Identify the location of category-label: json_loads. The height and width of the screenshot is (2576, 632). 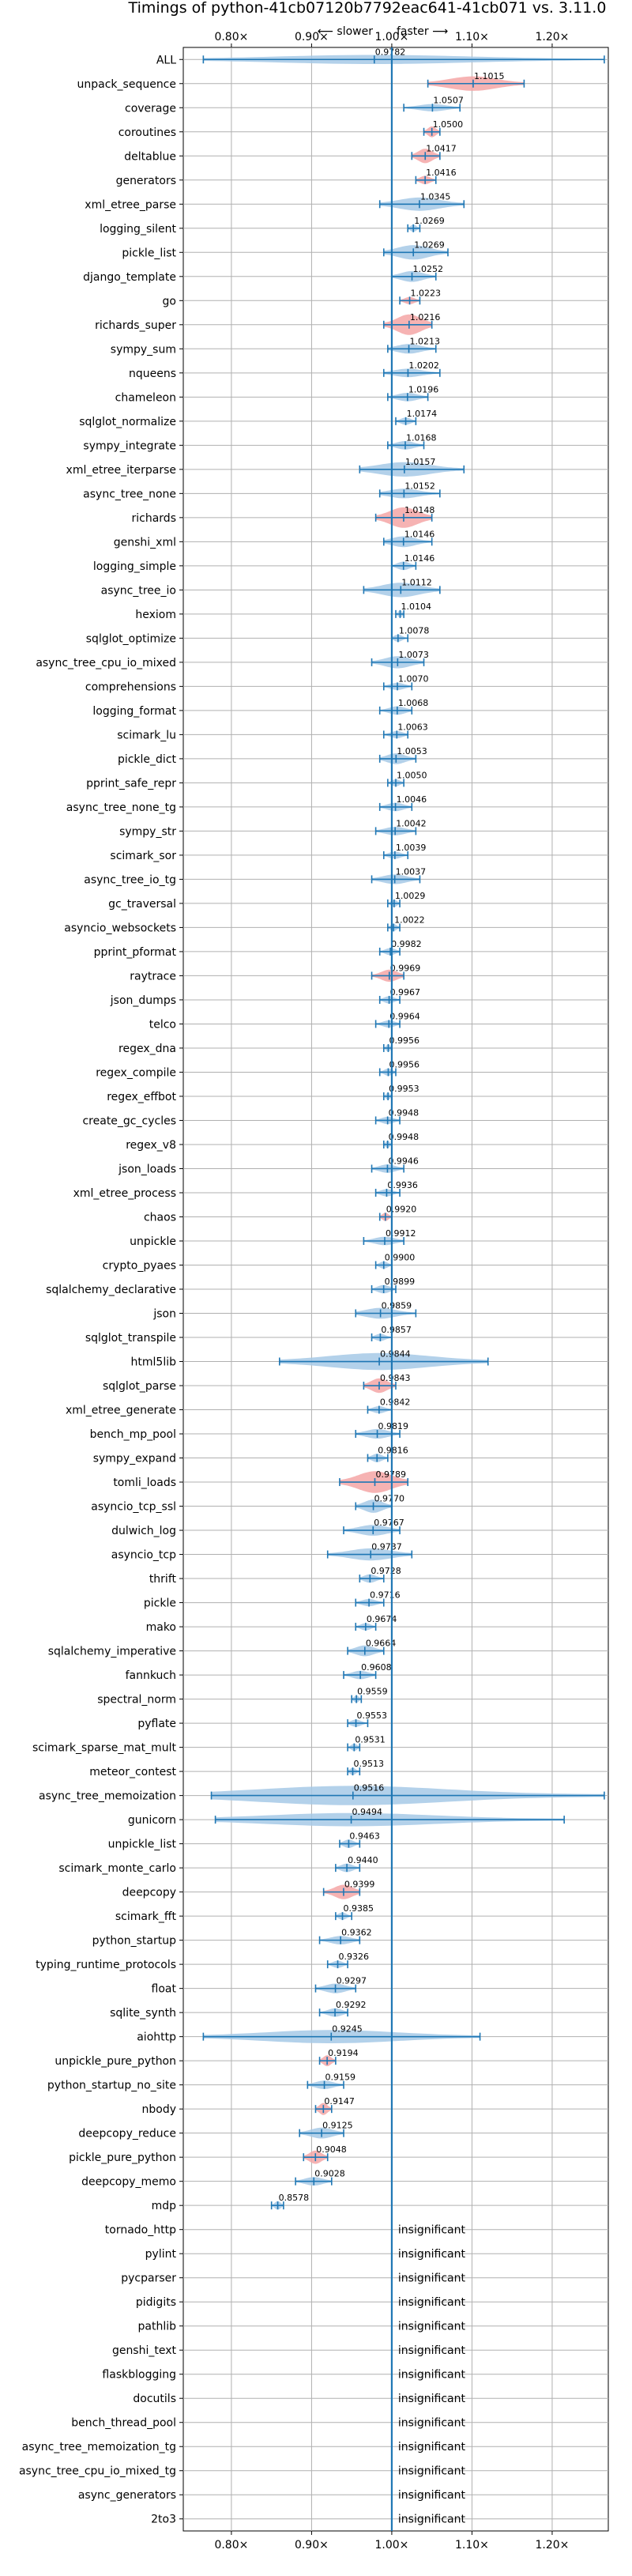
(147, 1169).